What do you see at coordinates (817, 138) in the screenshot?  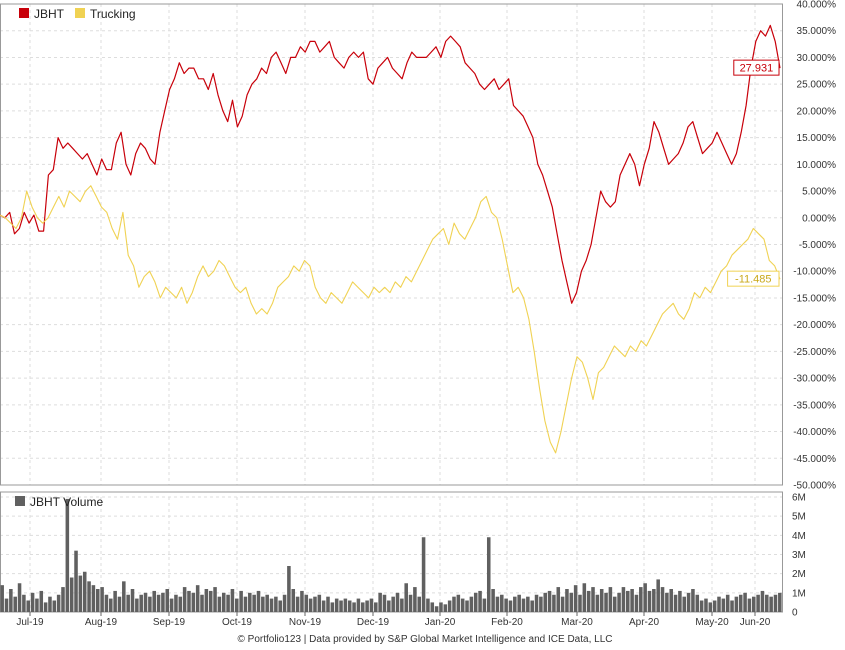 I see `y-tick-label: 15.000%` at bounding box center [817, 138].